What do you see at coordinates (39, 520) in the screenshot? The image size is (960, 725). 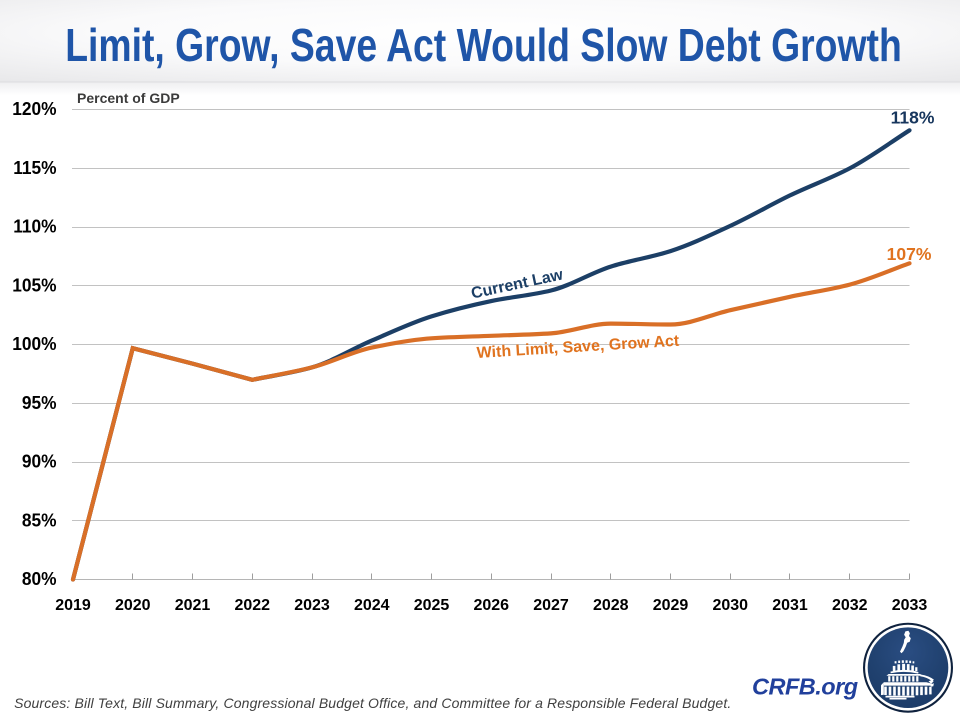 I see `svg-text: 85%` at bounding box center [39, 520].